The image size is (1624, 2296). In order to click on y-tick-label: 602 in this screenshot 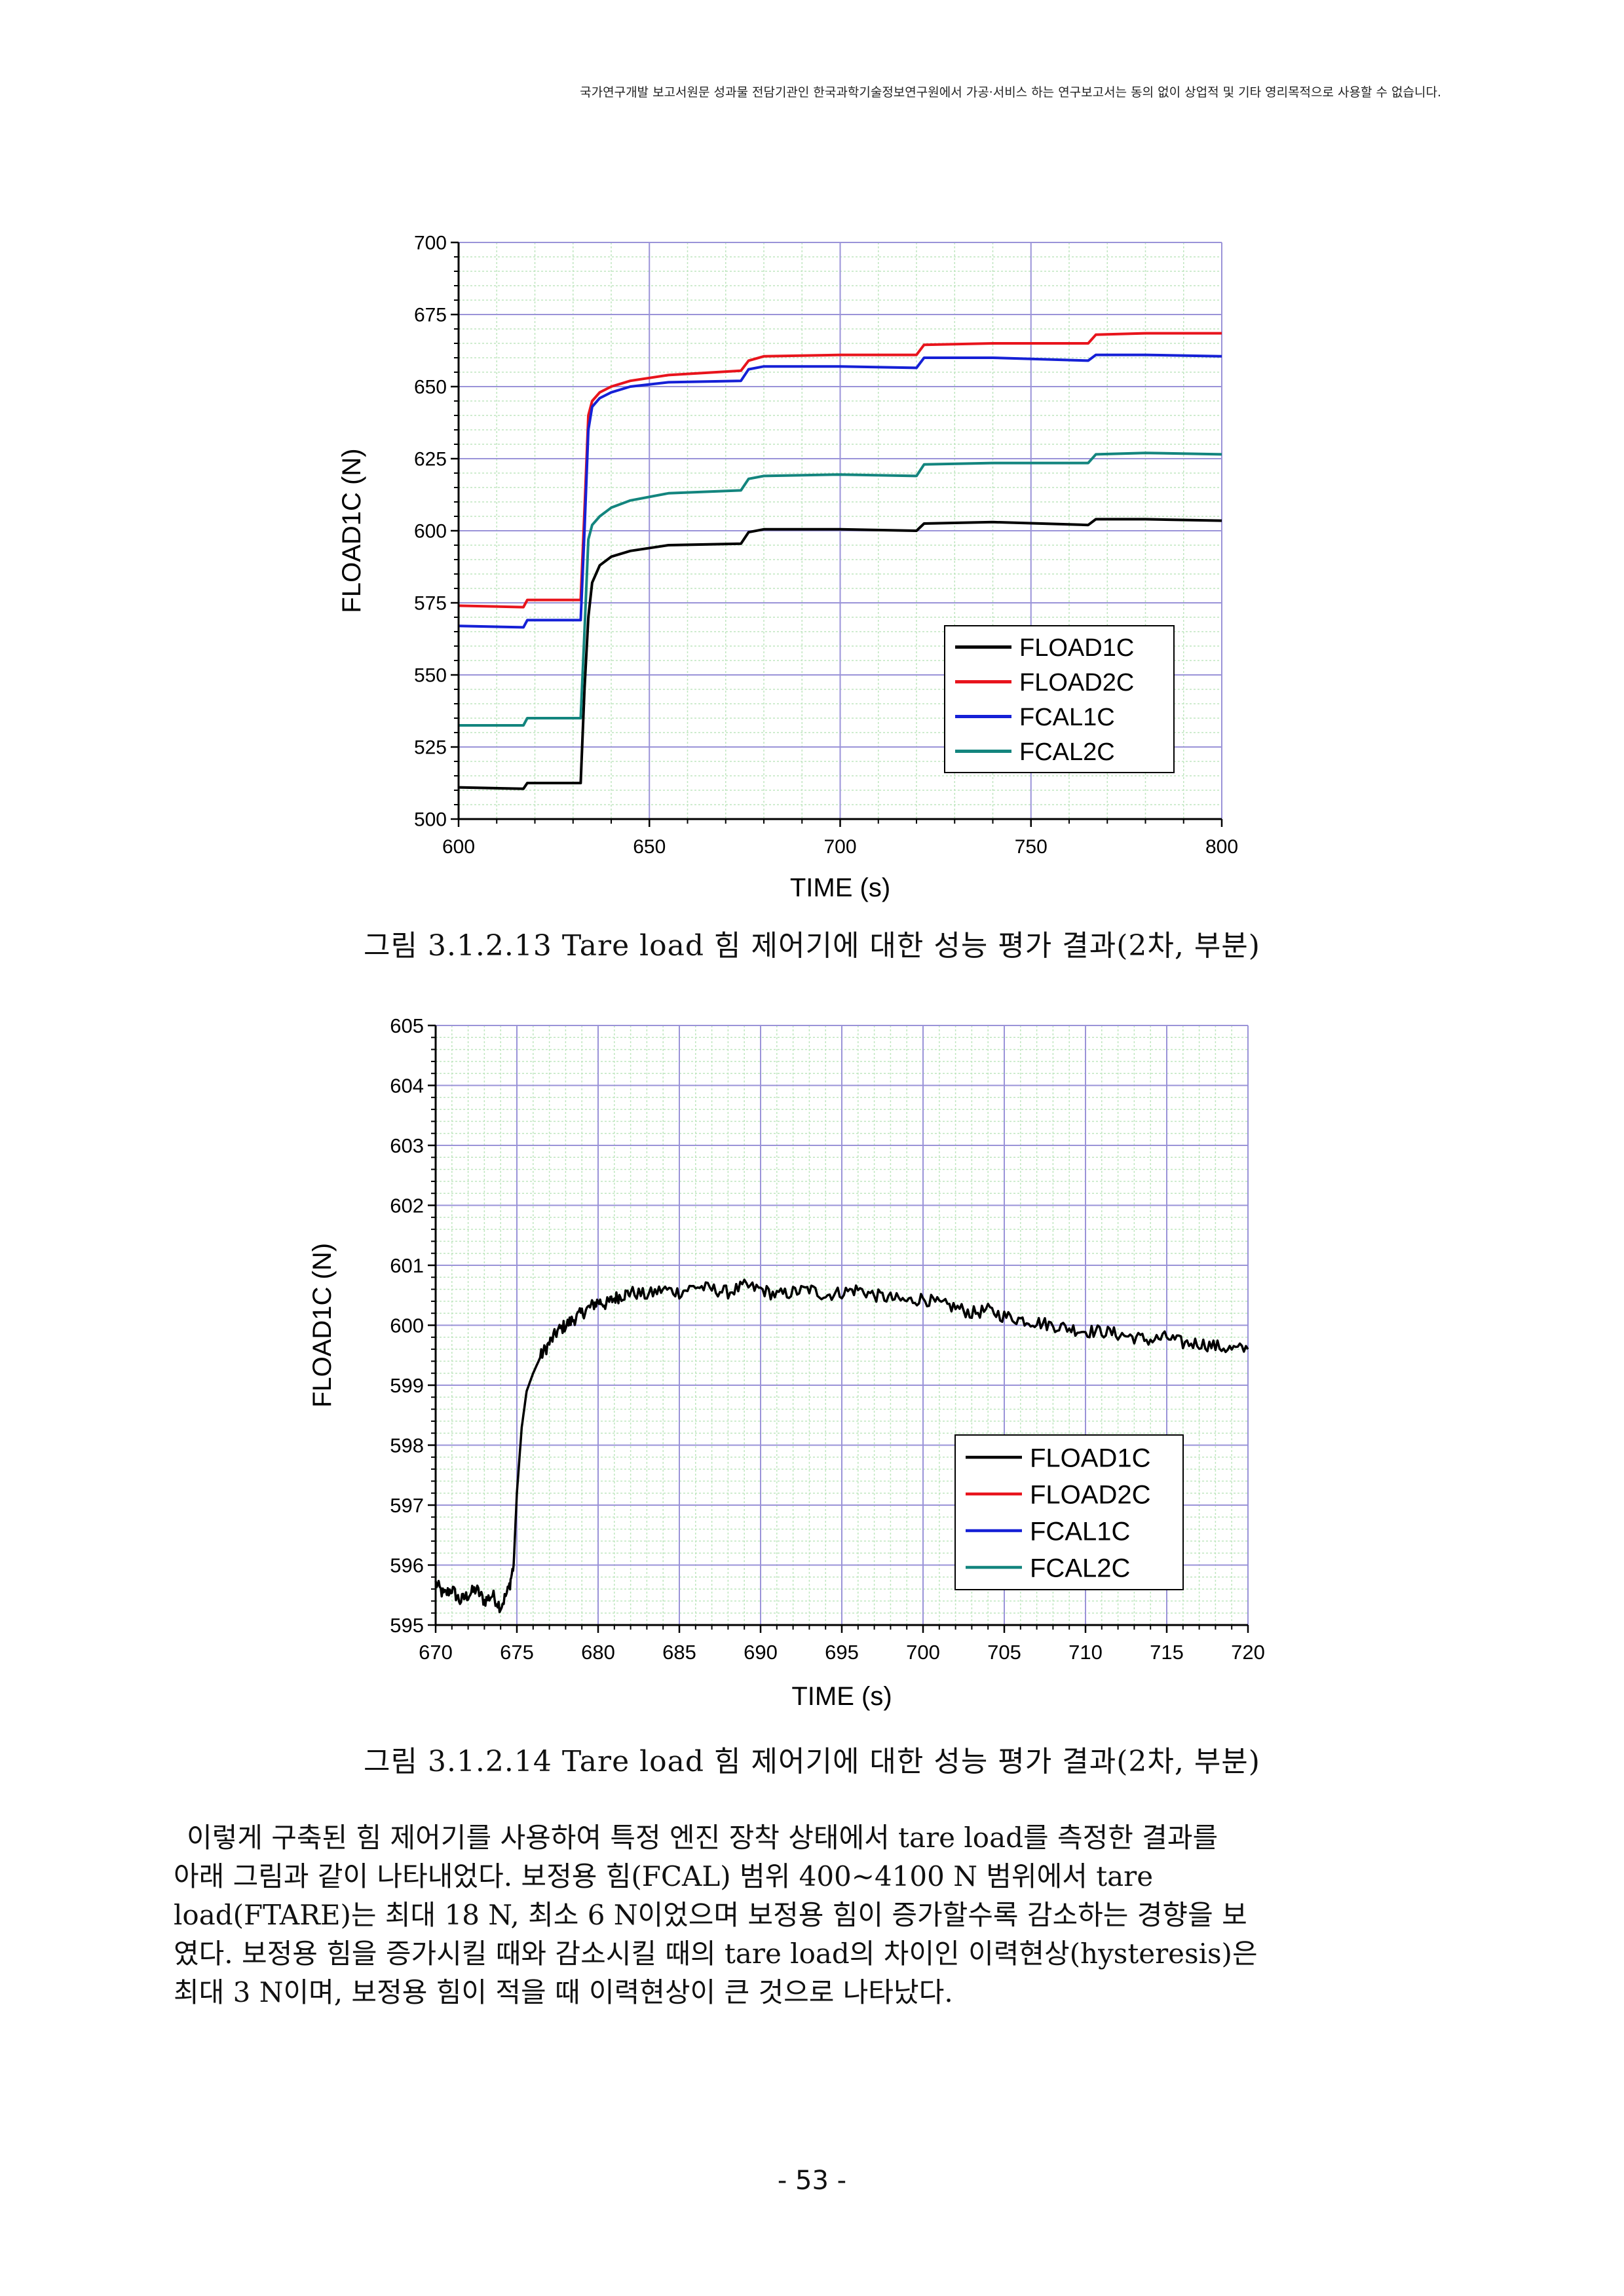, I will do `click(407, 1205)`.